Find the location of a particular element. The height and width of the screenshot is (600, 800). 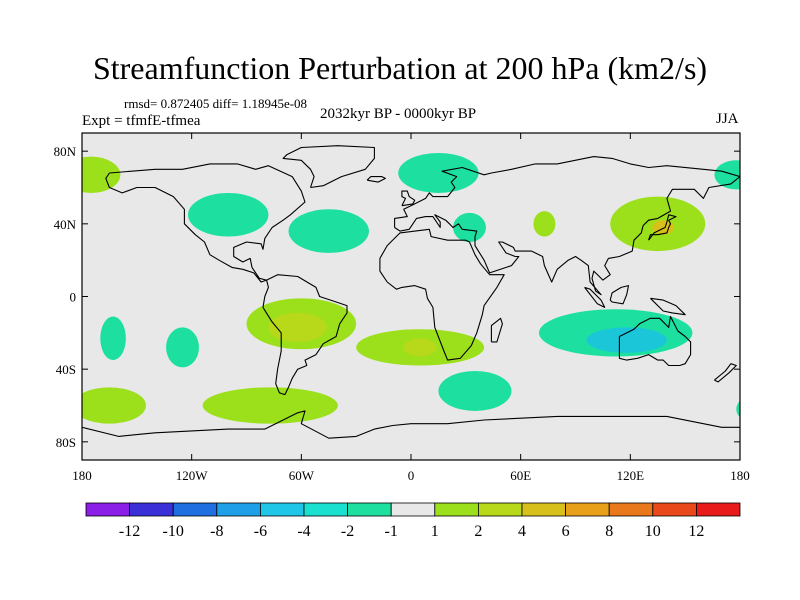

y-tick-label: 40S is located at coordinates (66, 369).